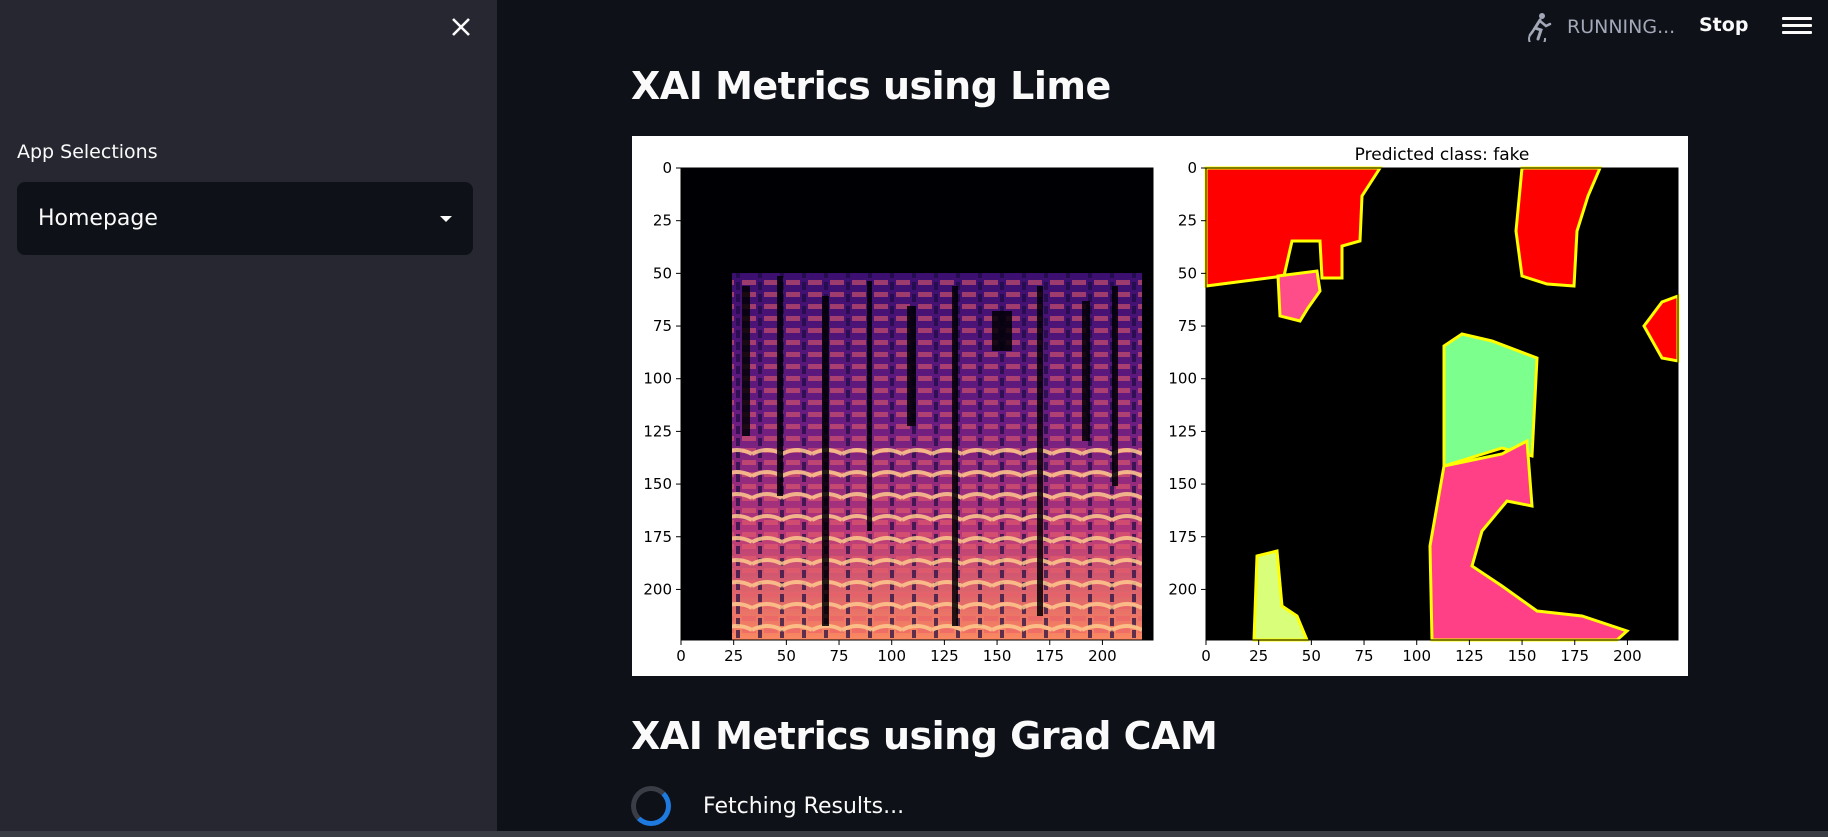 The width and height of the screenshot is (1828, 837). Describe the element at coordinates (245, 218) in the screenshot. I see `app-select-dropdown: Homepage` at that location.